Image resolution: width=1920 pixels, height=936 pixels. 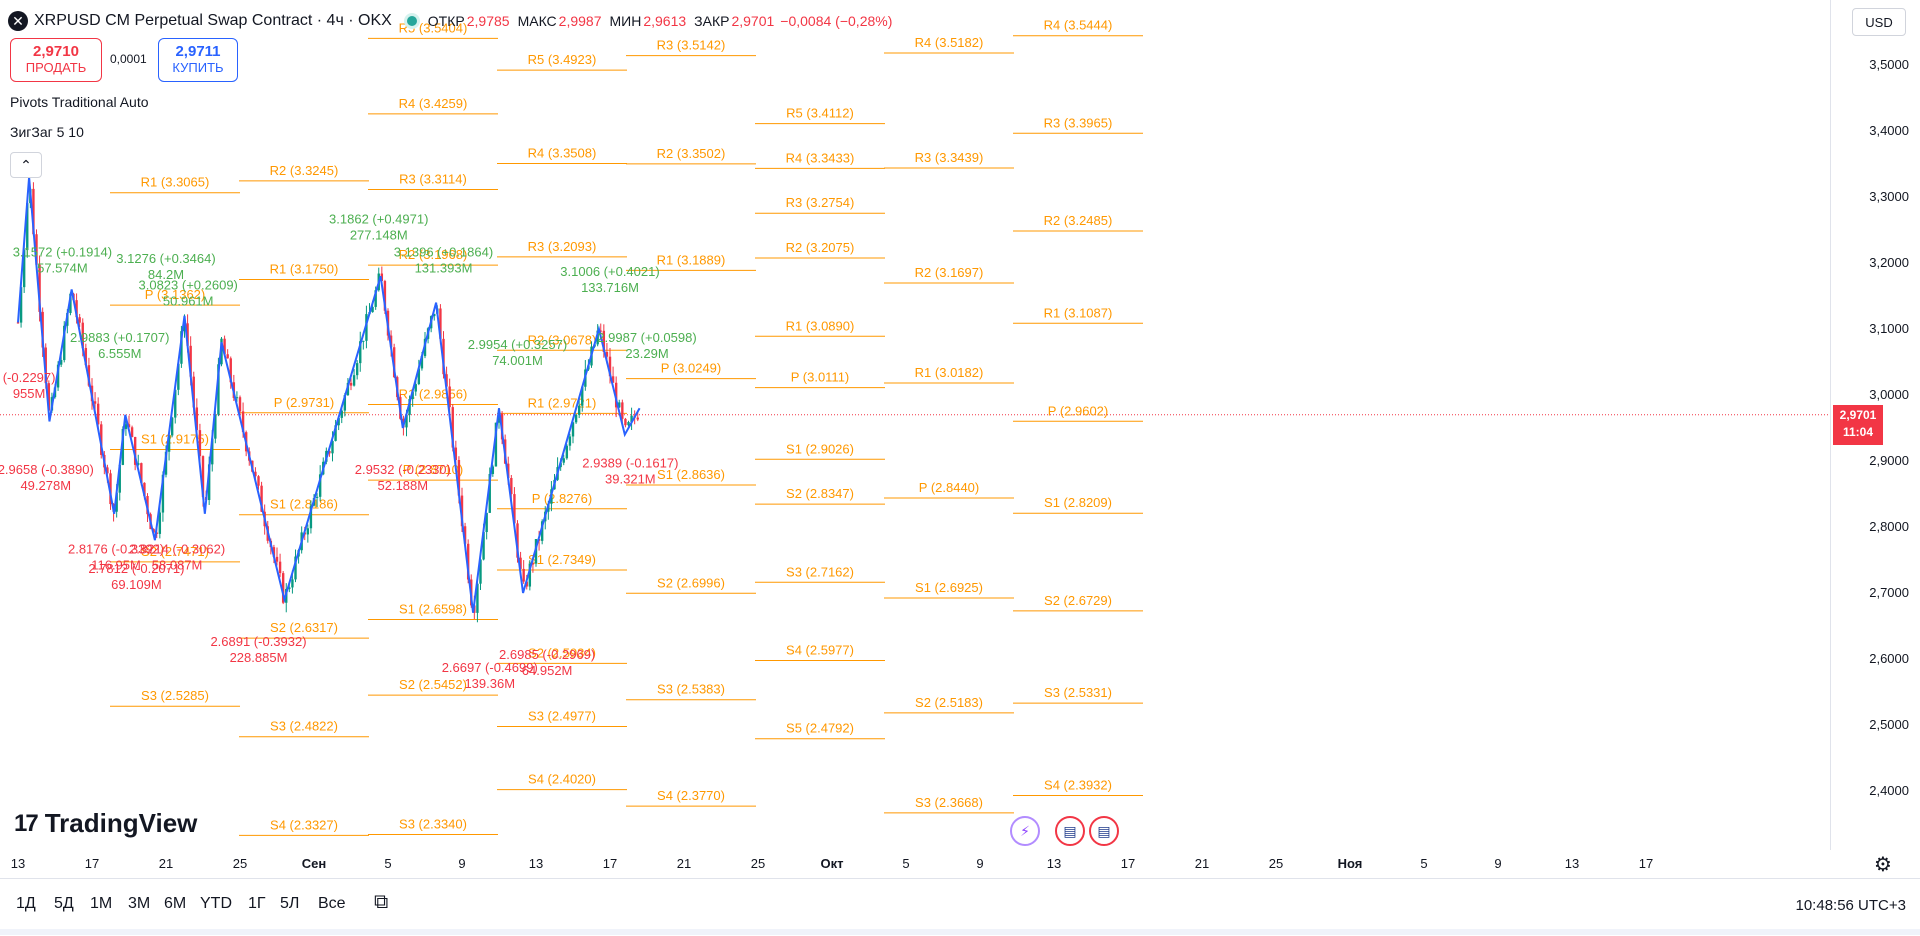 I want to click on period-button: 5Л, so click(x=290, y=903).